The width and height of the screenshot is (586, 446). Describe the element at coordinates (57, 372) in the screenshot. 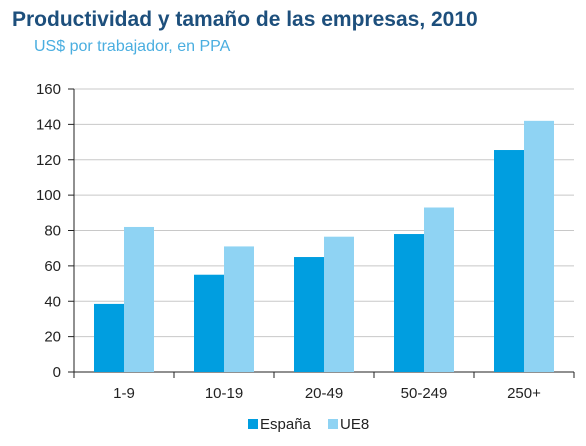

I see `y-tick-label: 0` at that location.